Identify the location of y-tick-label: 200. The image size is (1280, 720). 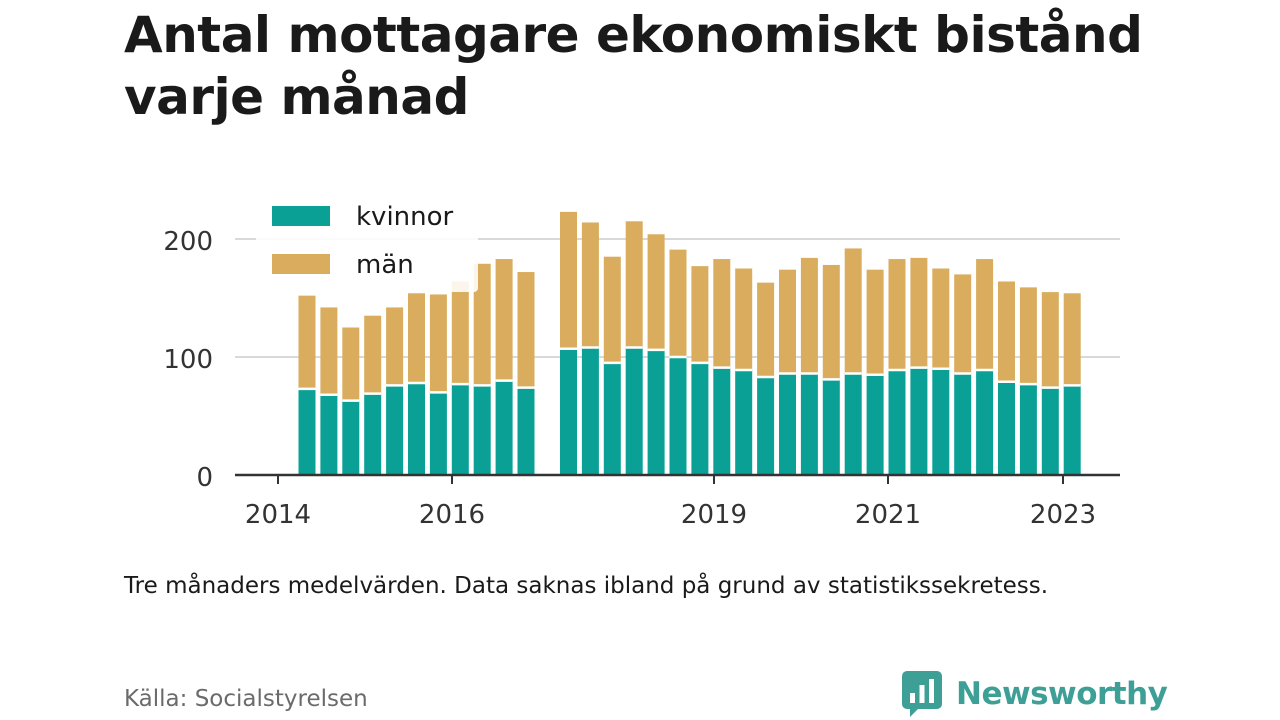
(188, 242).